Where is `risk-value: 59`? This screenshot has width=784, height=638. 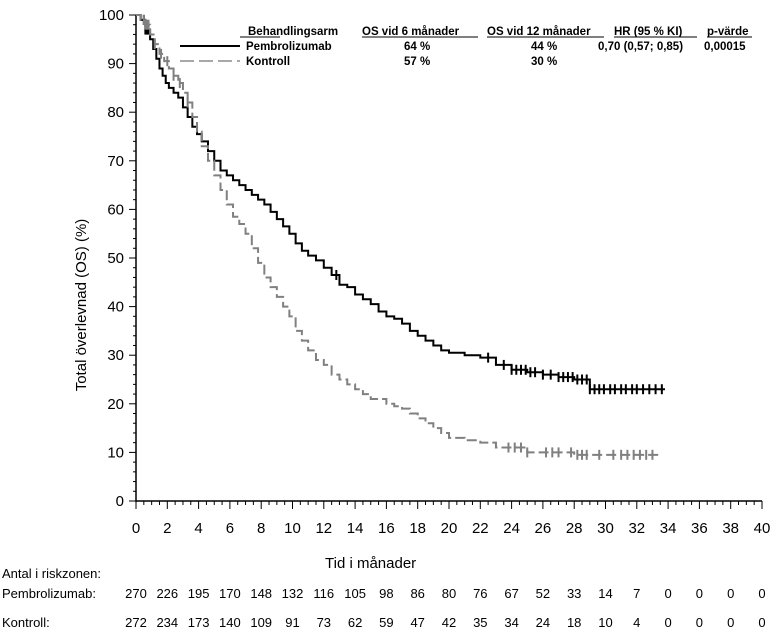
risk-value: 59 is located at coordinates (386, 622).